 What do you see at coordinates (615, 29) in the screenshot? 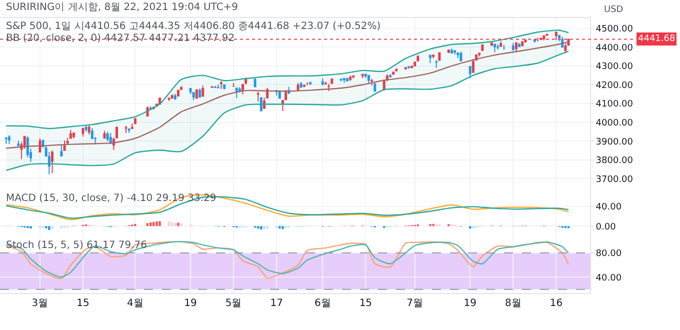
I see `y-tick-label: 4500.00` at bounding box center [615, 29].